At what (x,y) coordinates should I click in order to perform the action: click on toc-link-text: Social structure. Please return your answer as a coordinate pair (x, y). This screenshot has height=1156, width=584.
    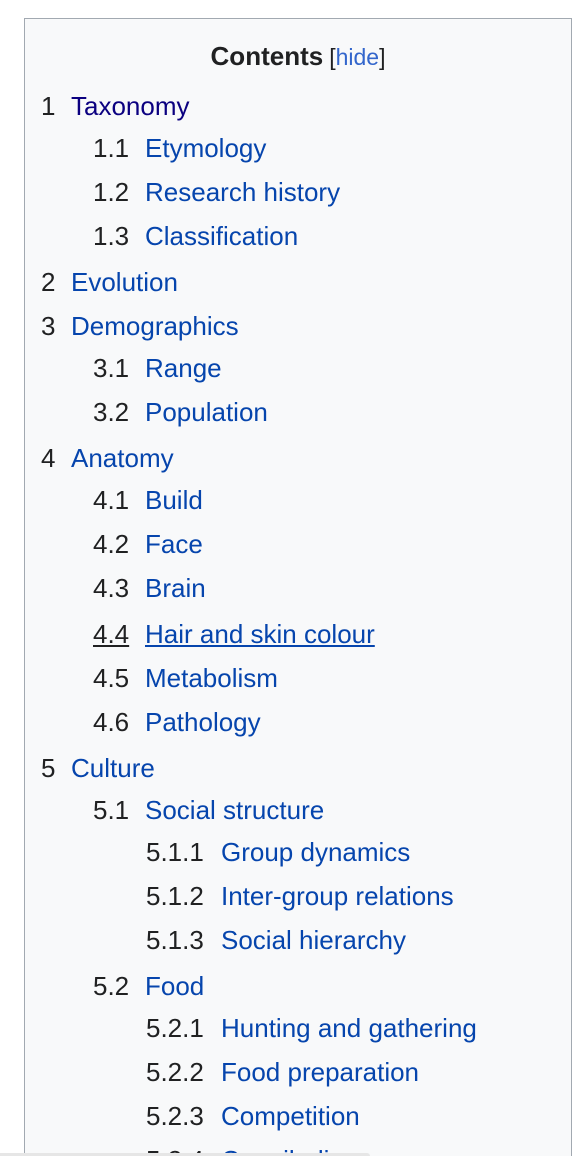
    Looking at the image, I should click on (235, 810).